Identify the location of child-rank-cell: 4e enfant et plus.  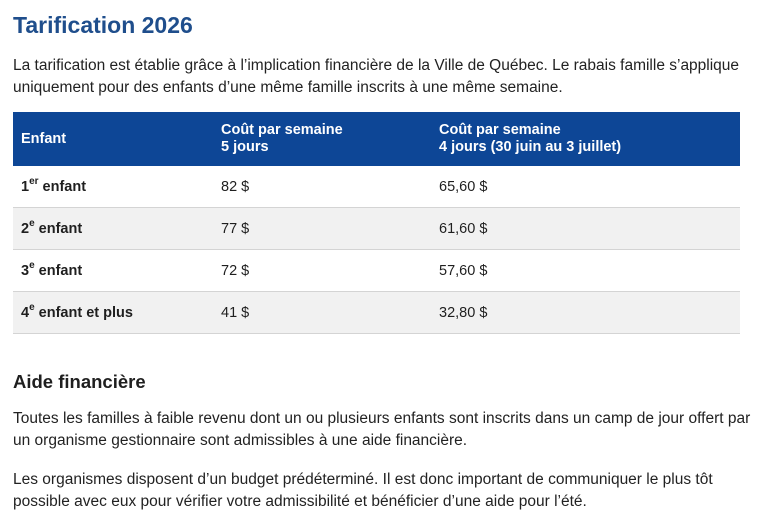
(113, 312).